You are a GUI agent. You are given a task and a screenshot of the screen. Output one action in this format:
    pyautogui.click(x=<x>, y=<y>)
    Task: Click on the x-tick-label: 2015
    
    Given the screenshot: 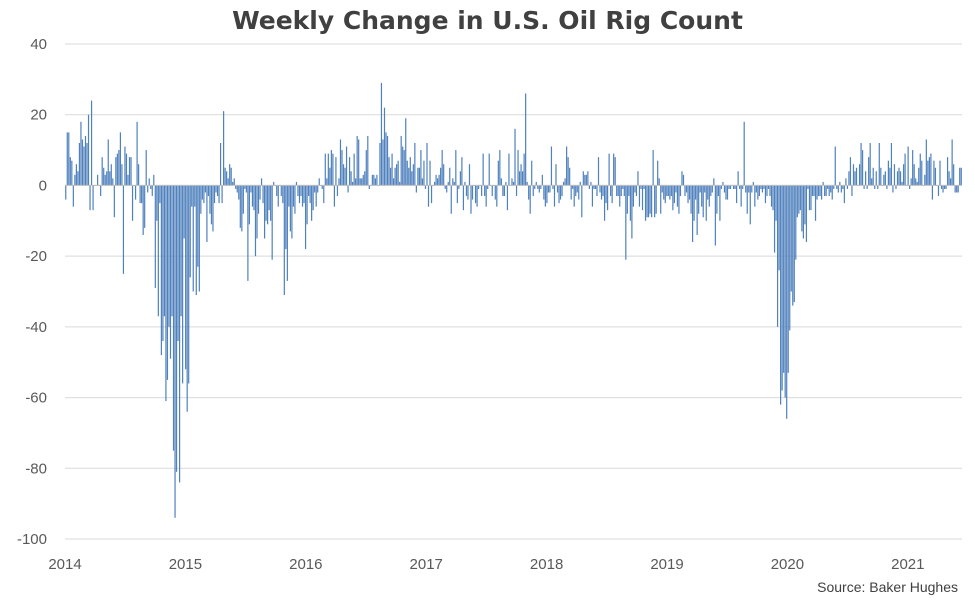 What is the action you would take?
    pyautogui.click(x=185, y=564)
    